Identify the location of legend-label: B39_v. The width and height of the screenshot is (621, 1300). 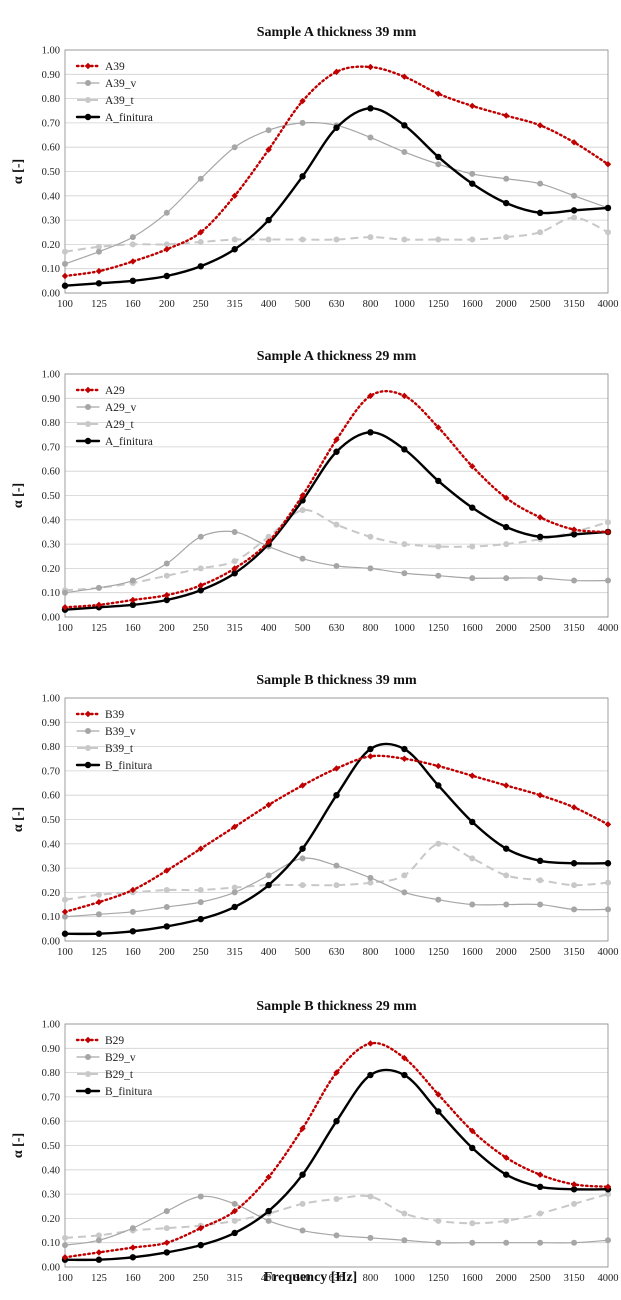
(120, 732).